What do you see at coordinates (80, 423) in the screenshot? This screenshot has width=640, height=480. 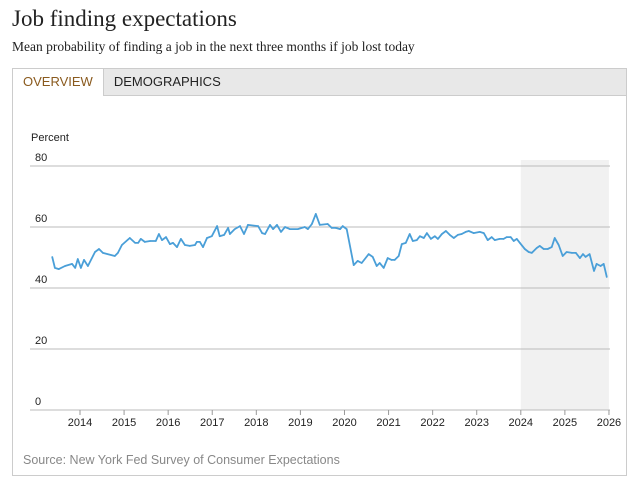 I see `x-tick-label: 2014` at bounding box center [80, 423].